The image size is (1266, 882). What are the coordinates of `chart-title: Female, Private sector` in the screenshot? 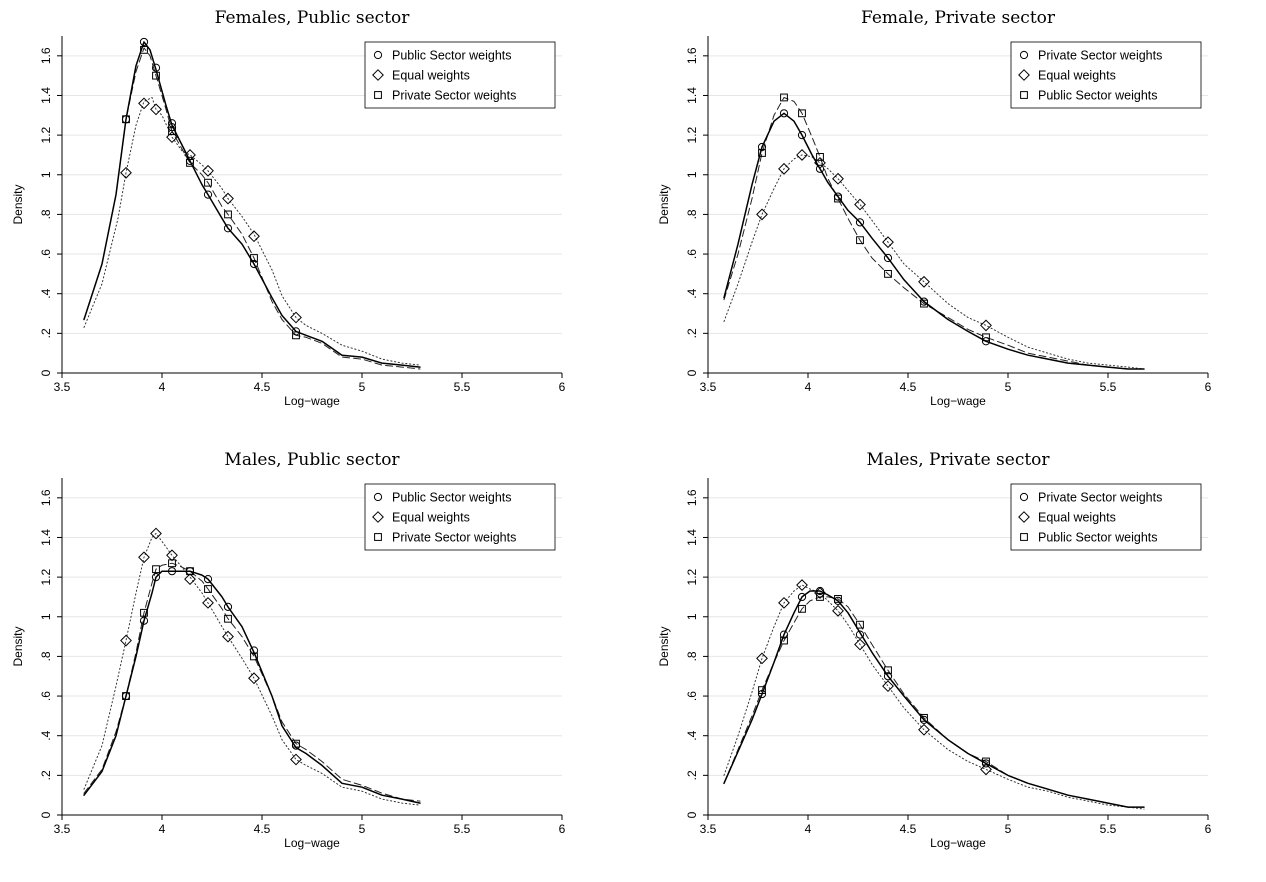 It's located at (958, 18).